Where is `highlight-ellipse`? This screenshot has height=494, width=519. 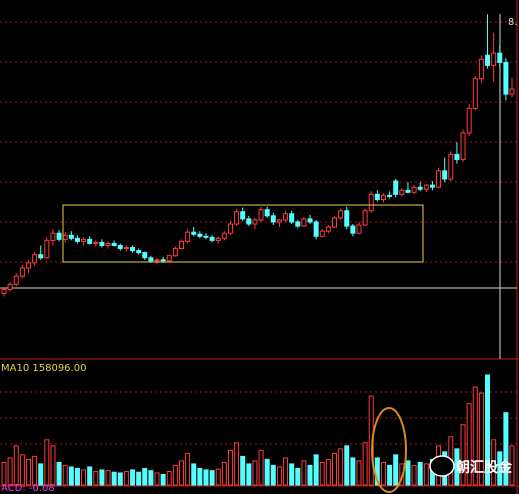
highlight-ellipse is located at coordinates (389, 450).